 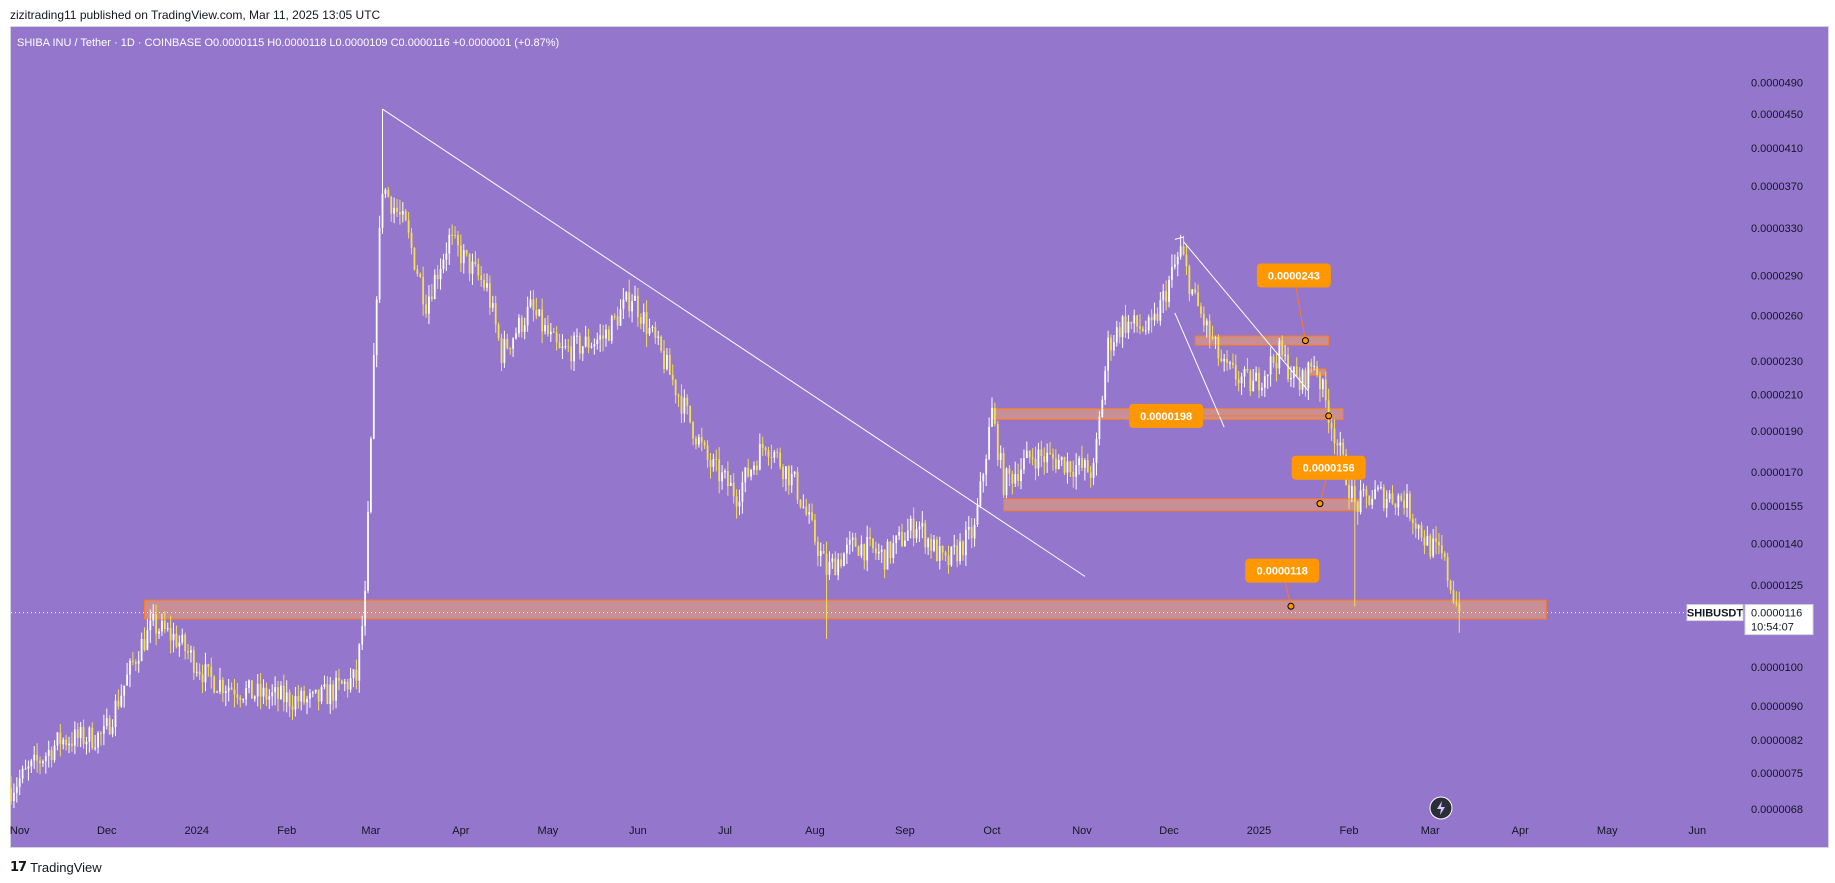 I want to click on y-tick-label: 0.0000410, so click(x=1777, y=149).